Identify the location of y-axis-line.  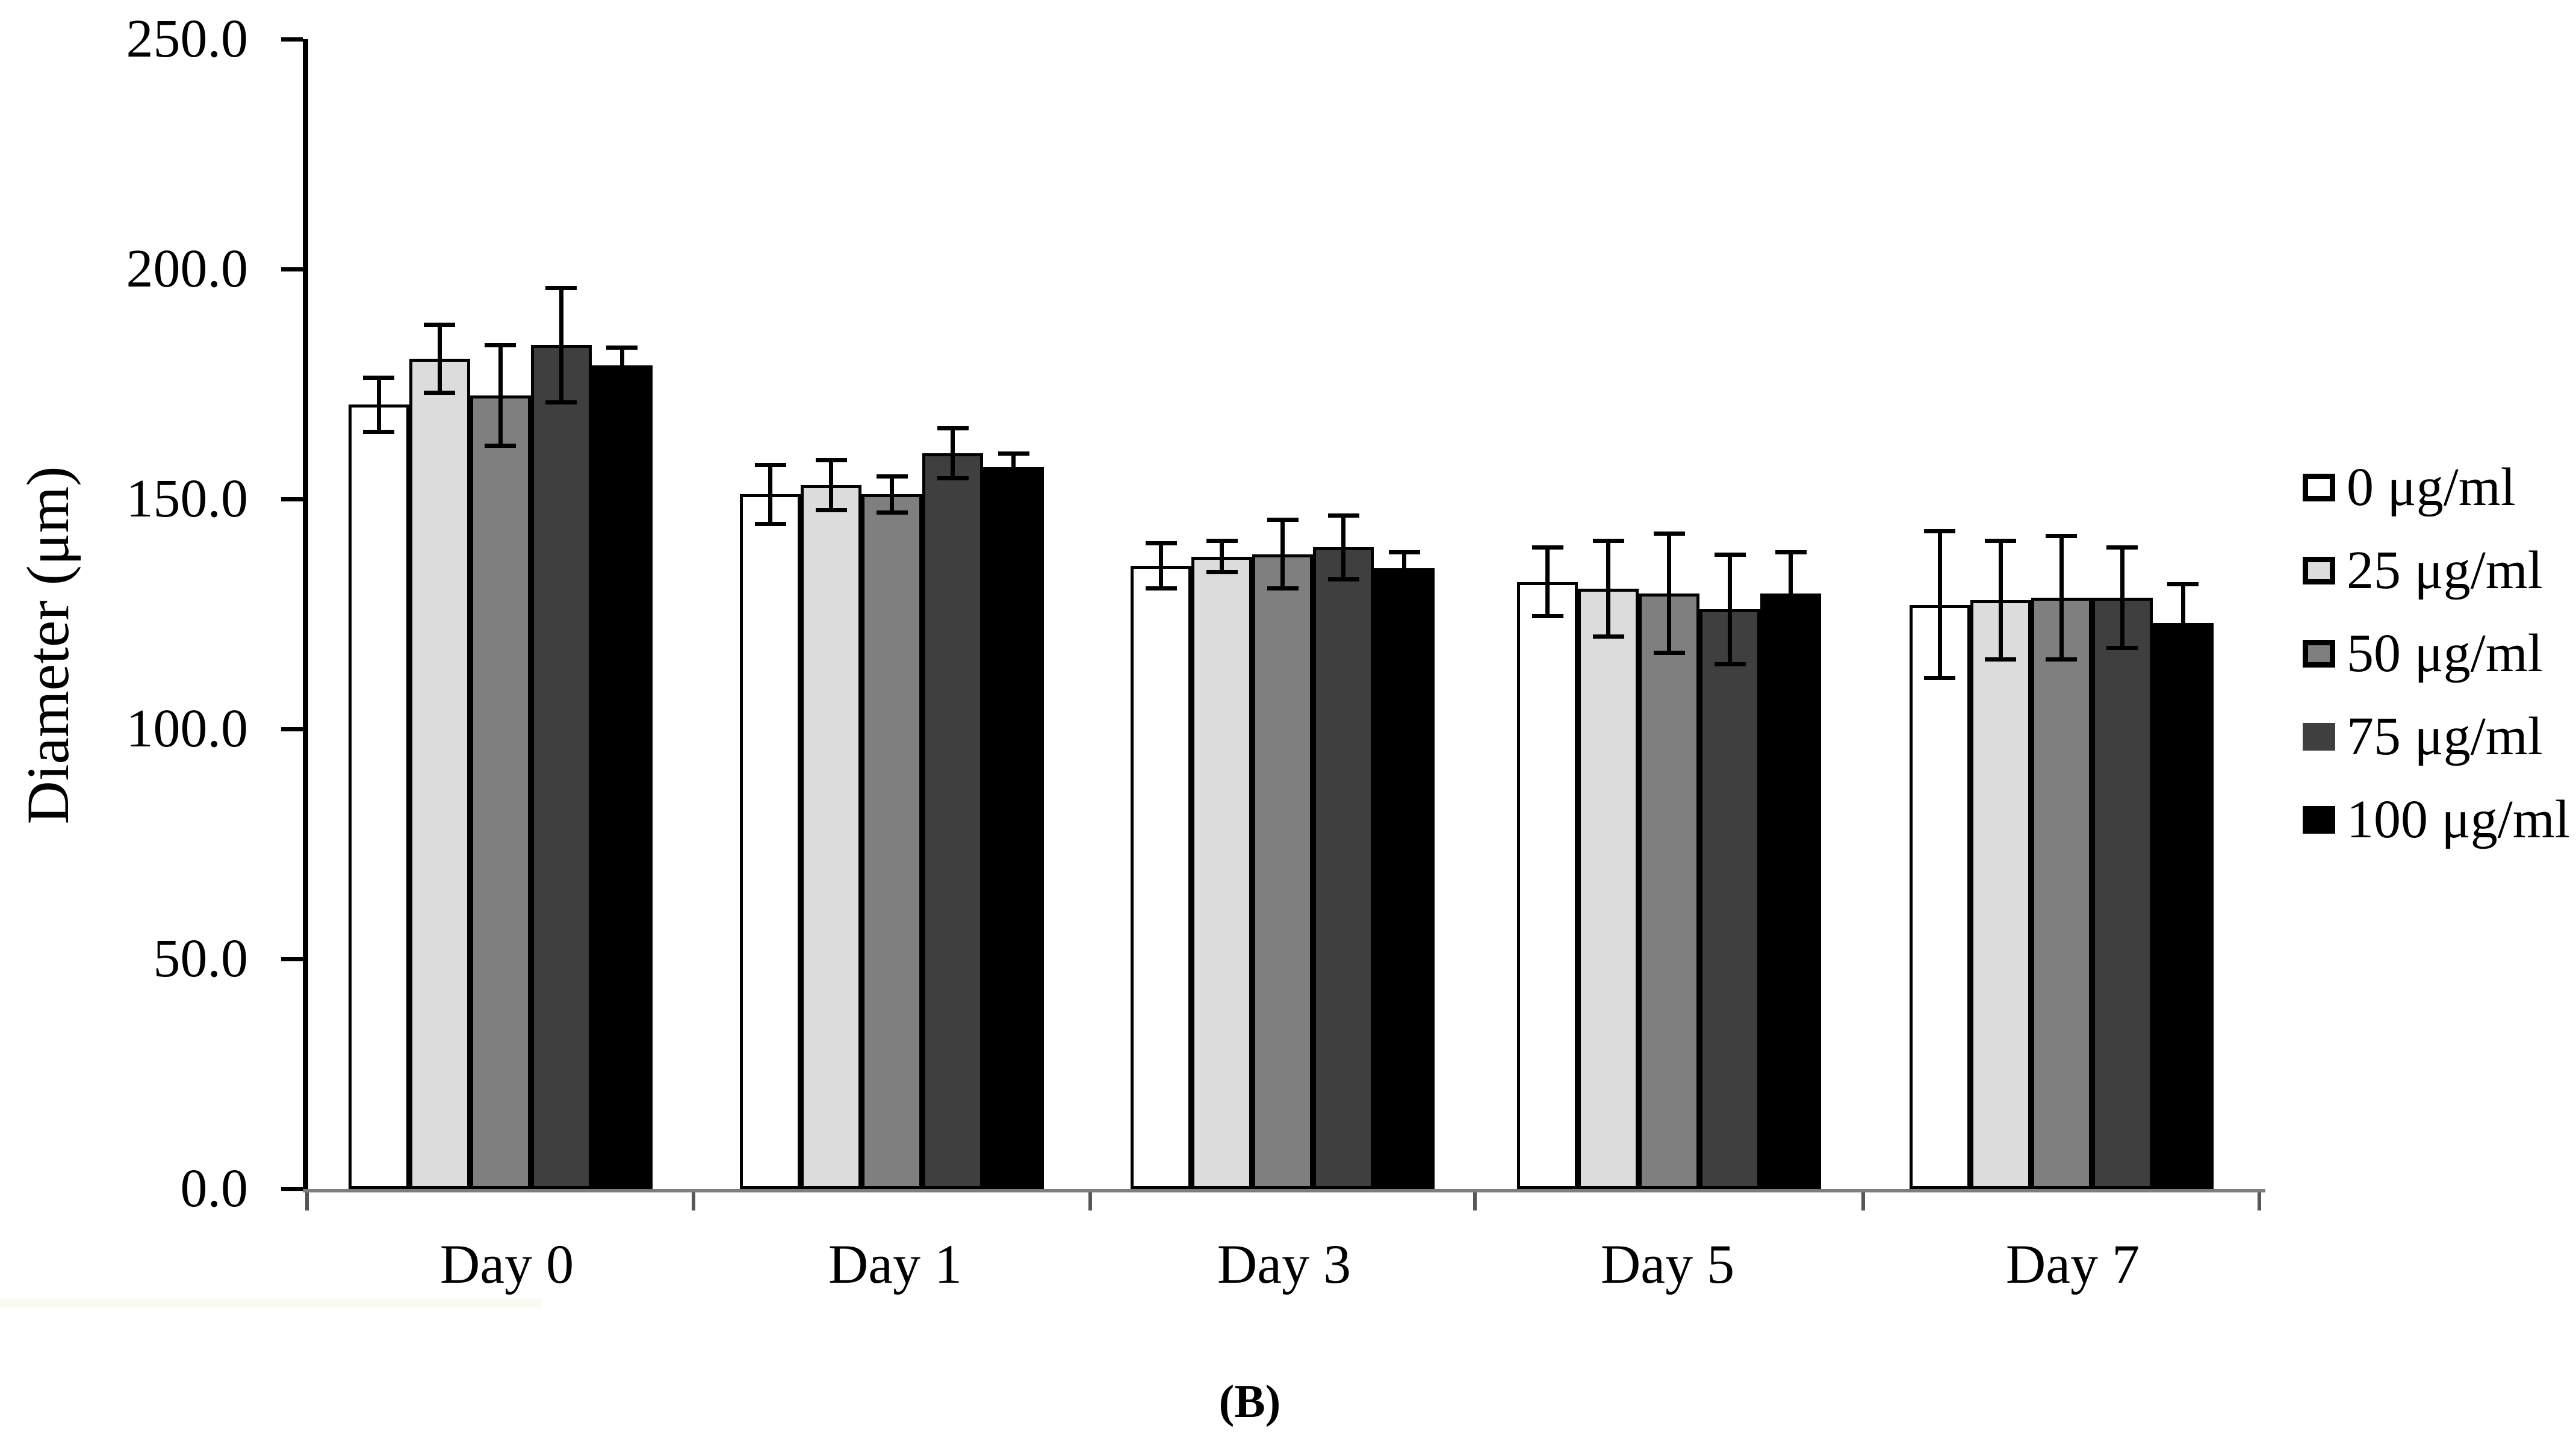
(305, 615).